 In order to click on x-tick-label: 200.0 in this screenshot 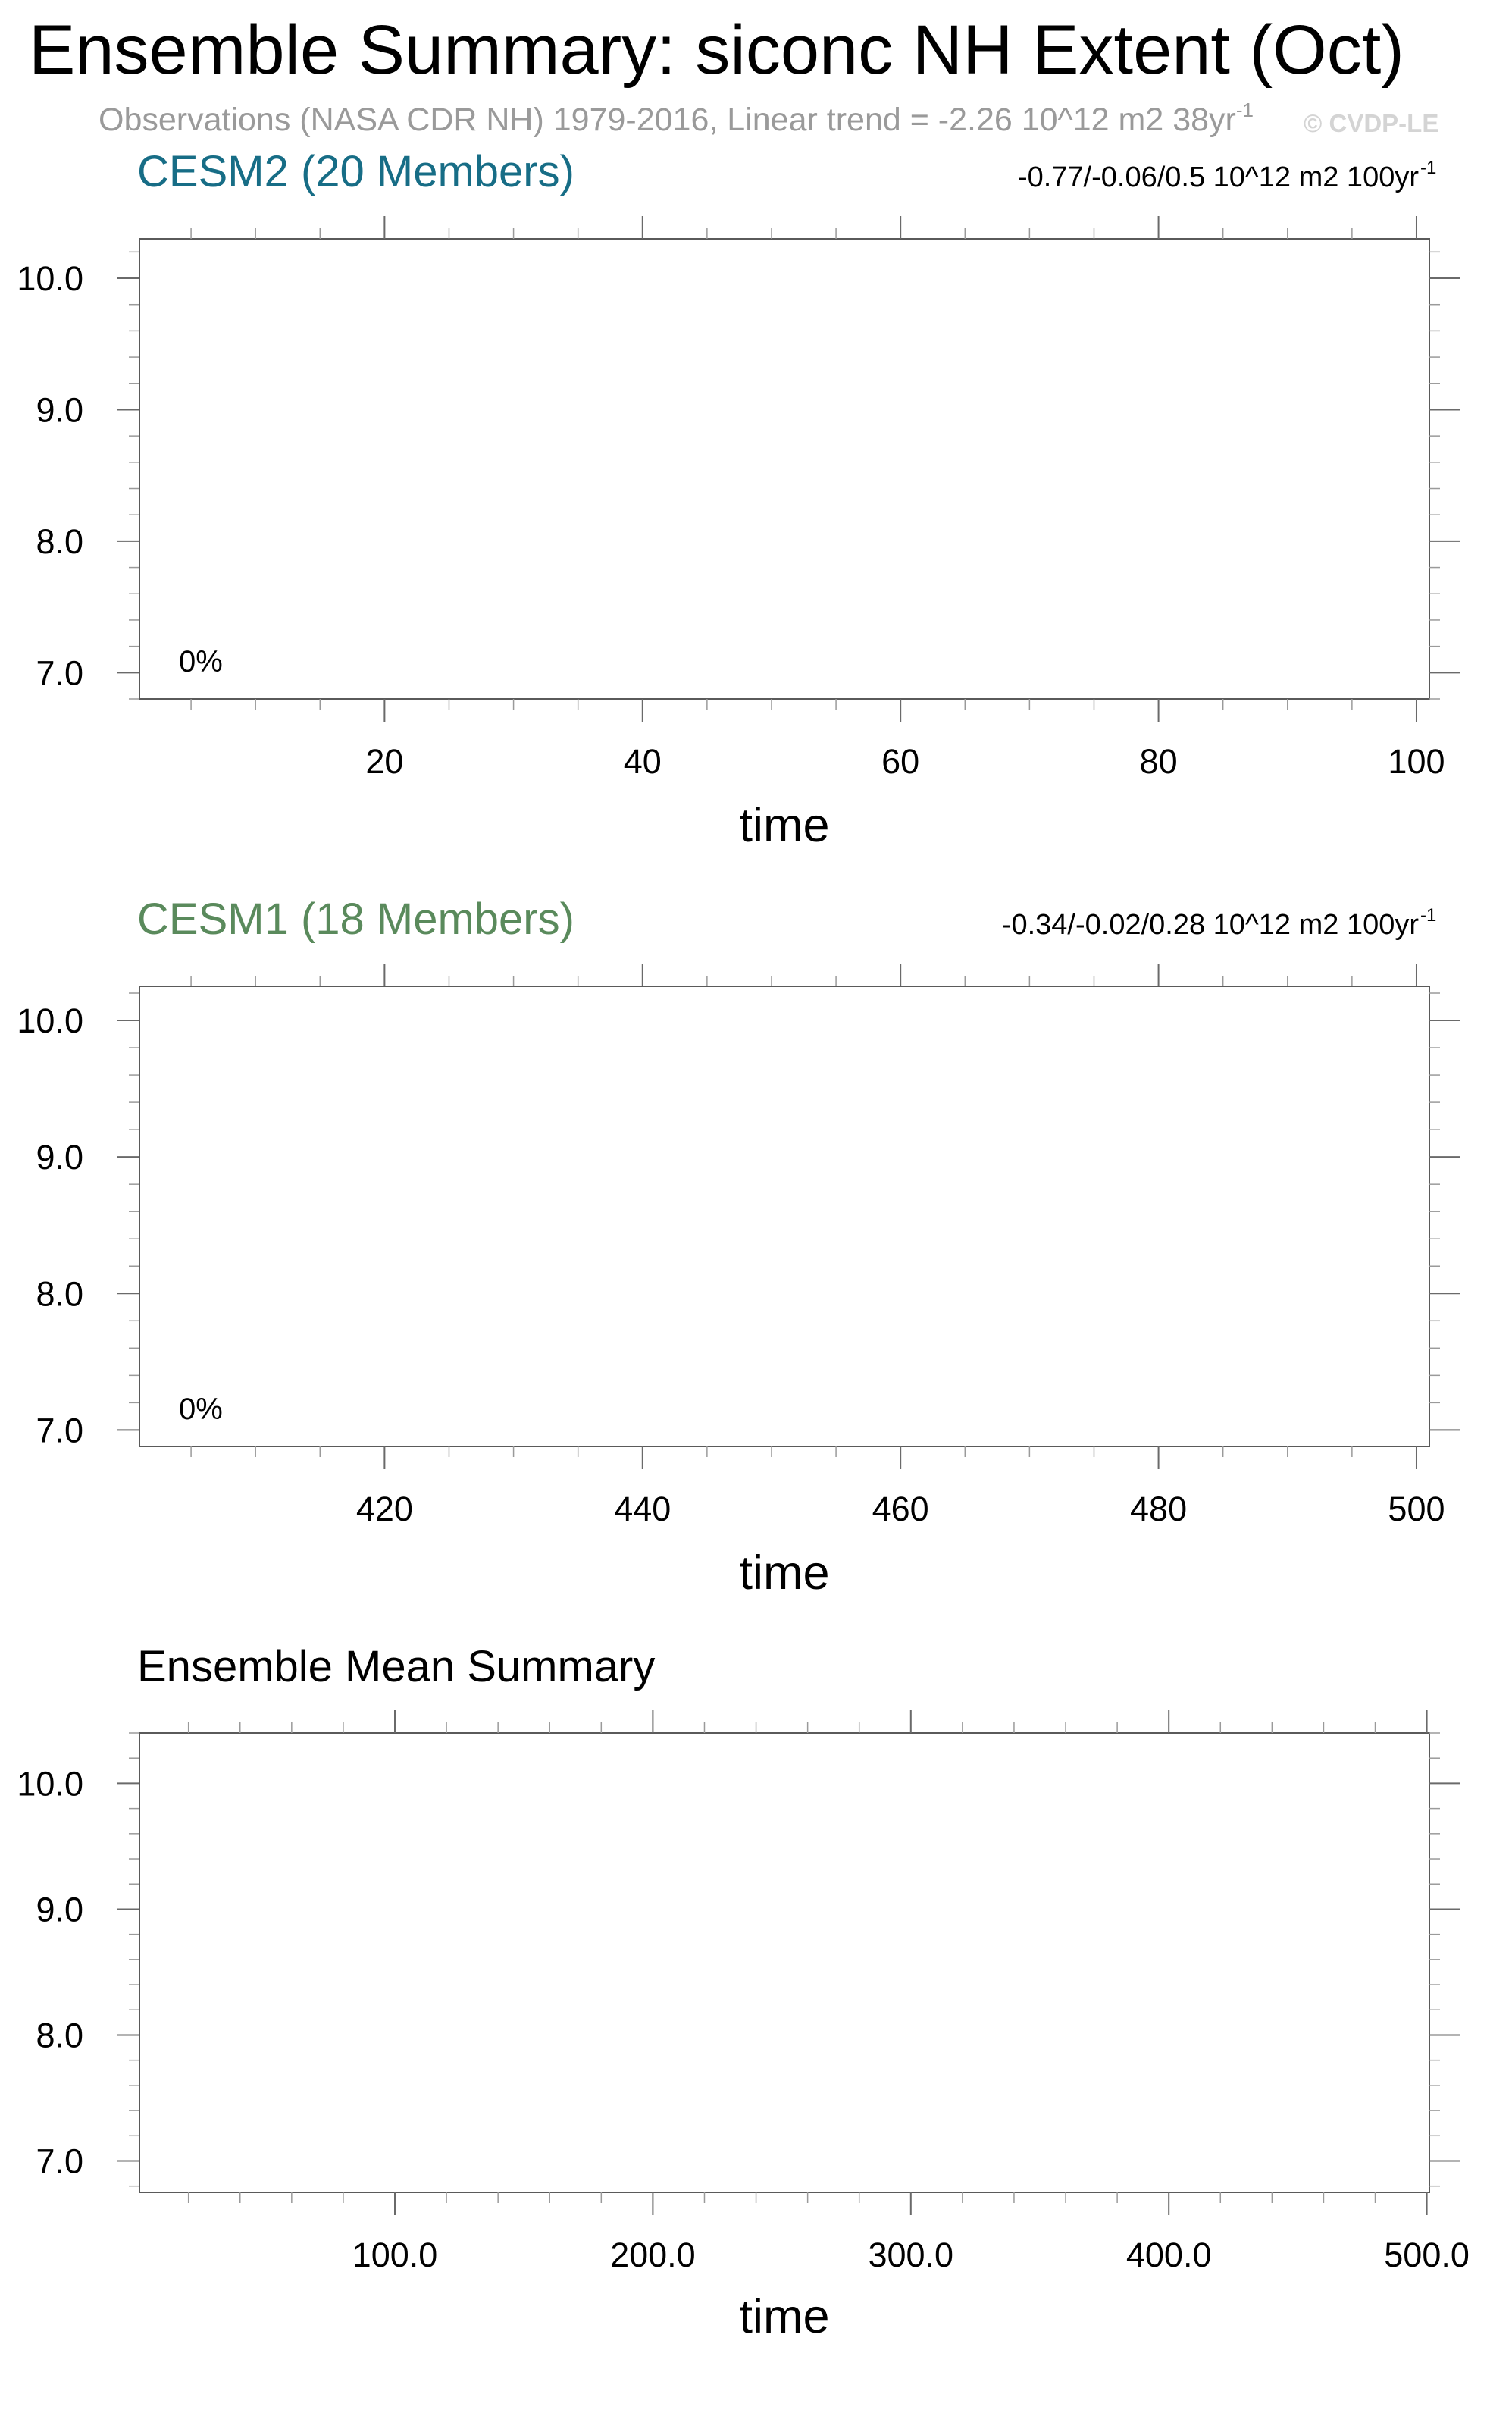, I will do `click(653, 2255)`.